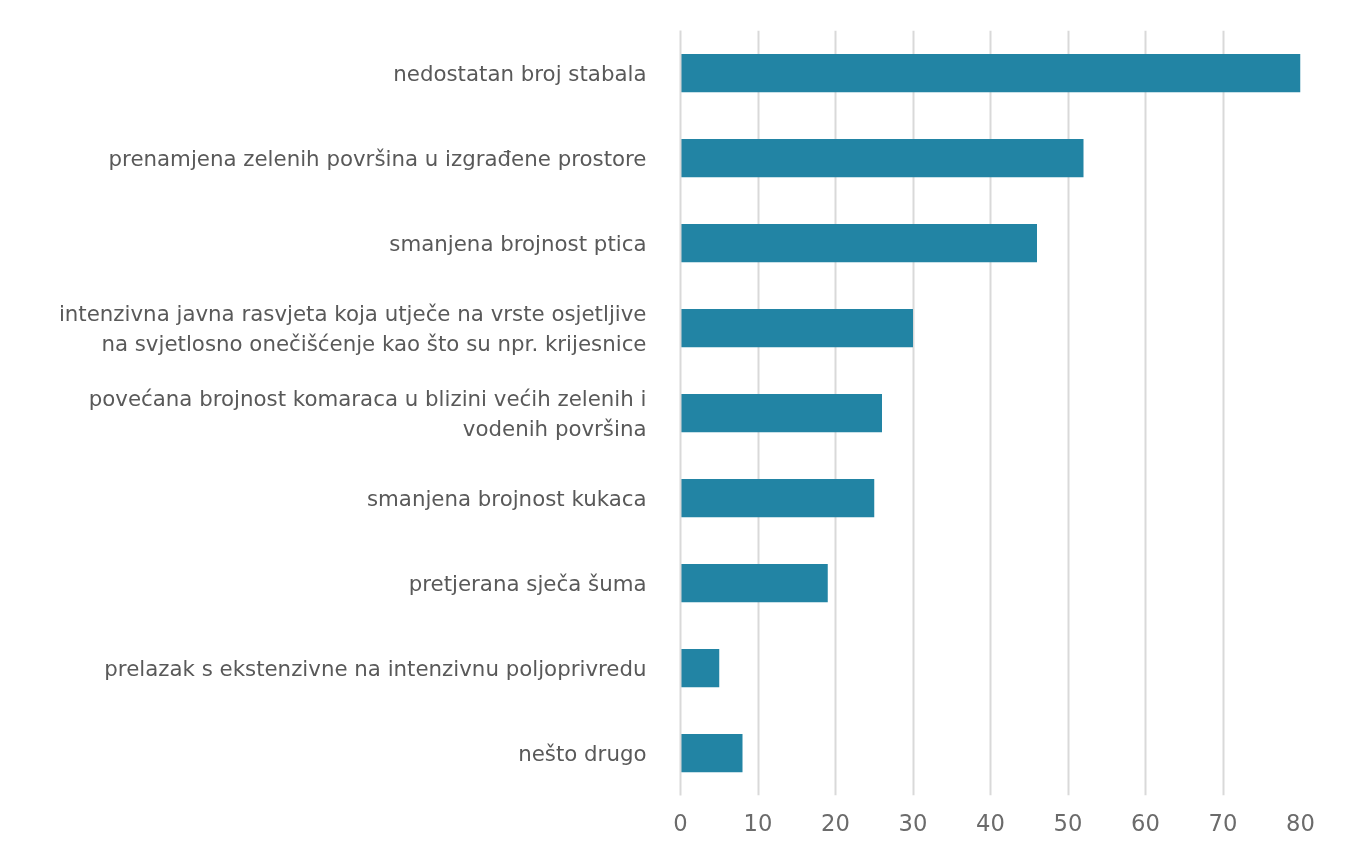 Image resolution: width=1350 pixels, height=861 pixels. What do you see at coordinates (913, 822) in the screenshot?
I see `x-tick-label: 30` at bounding box center [913, 822].